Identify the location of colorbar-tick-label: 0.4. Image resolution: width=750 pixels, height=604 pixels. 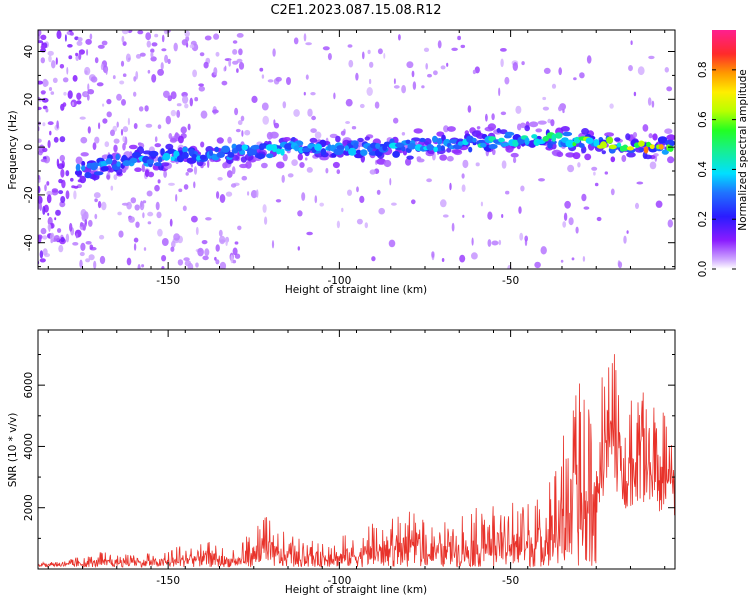
(703, 169).